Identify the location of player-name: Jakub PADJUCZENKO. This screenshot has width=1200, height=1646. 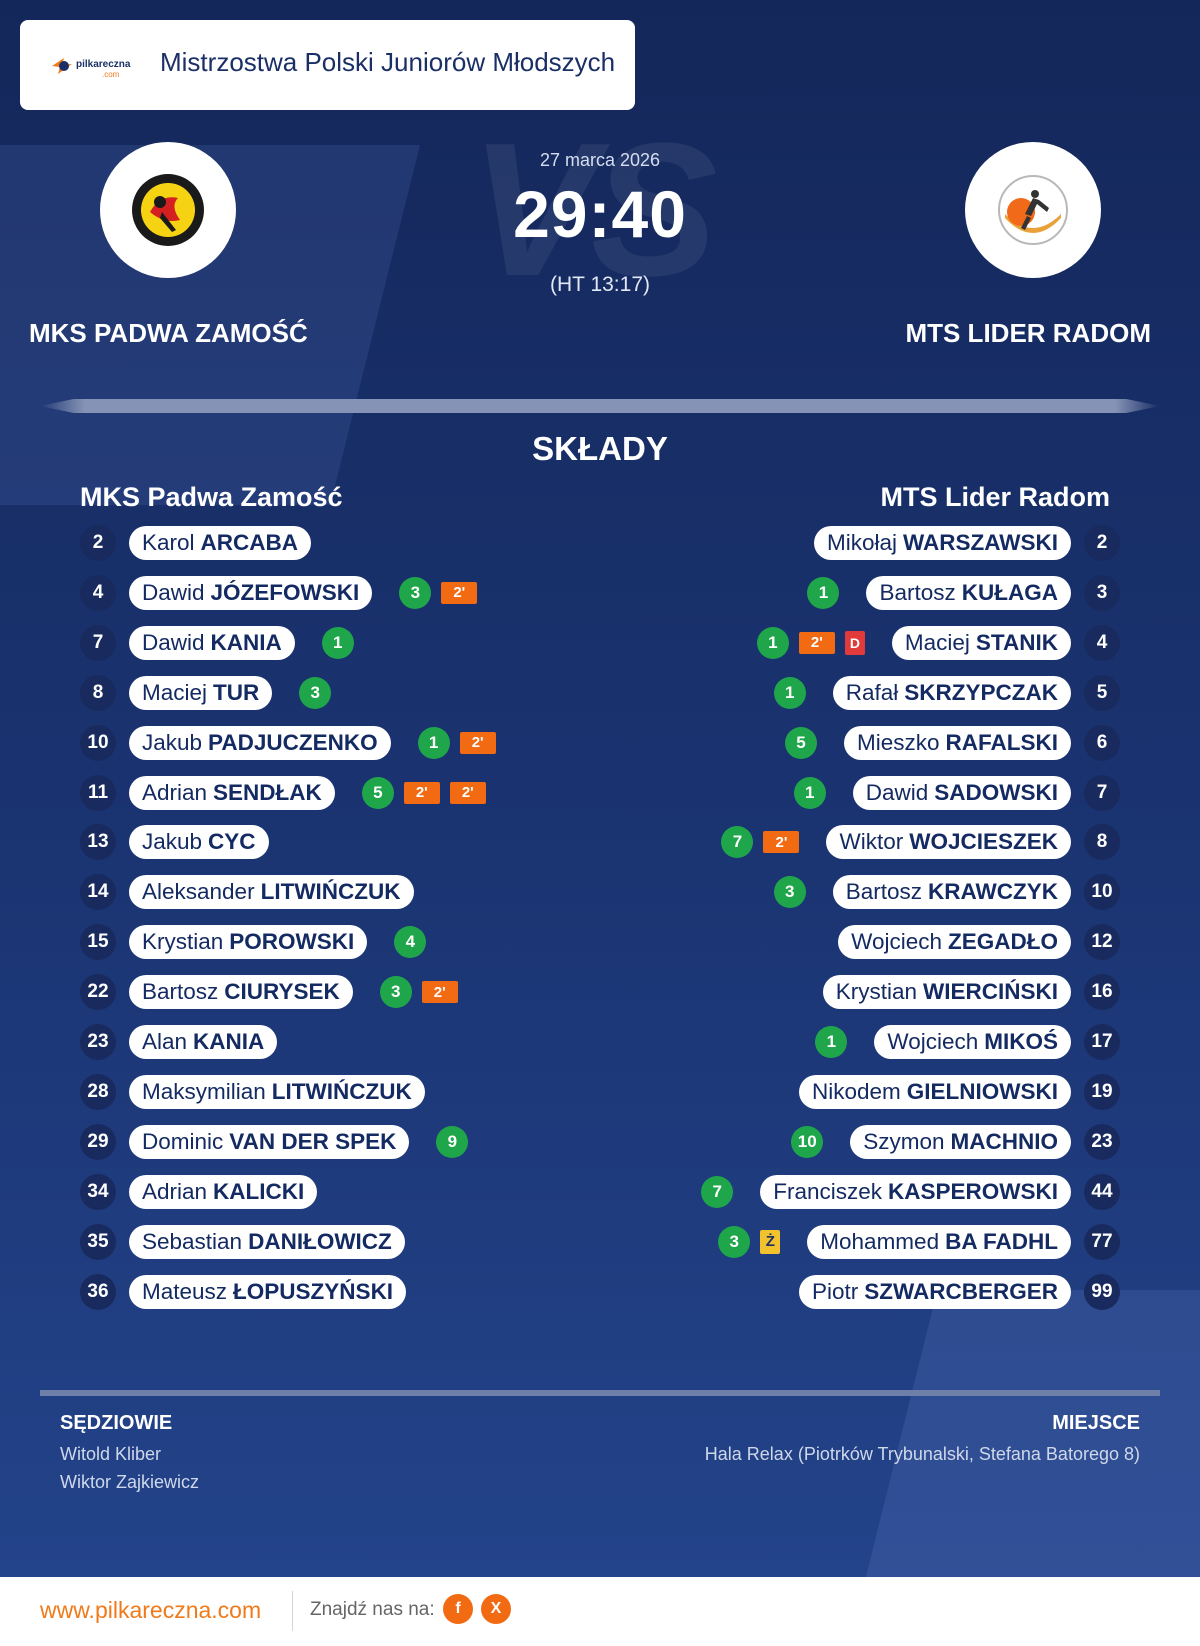
(260, 742).